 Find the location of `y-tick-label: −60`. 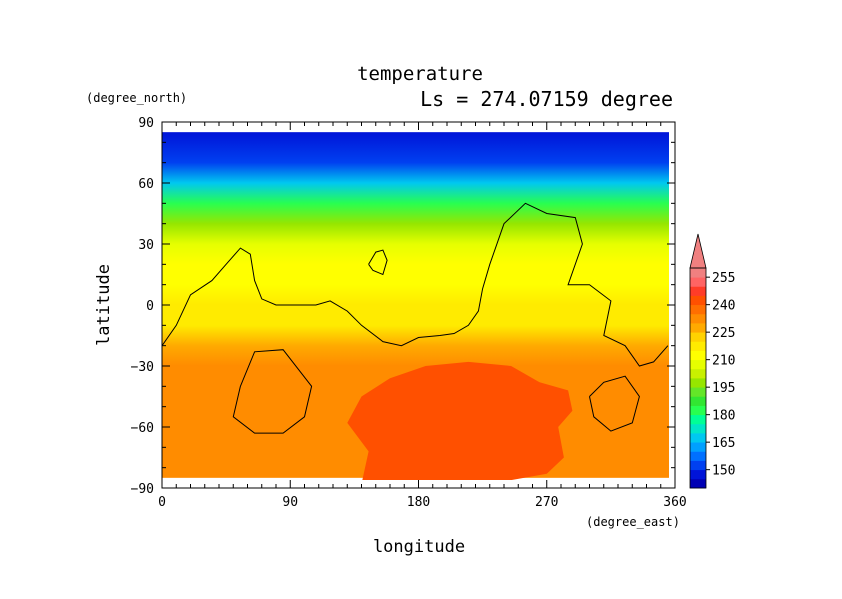

y-tick-label: −60 is located at coordinates (142, 428).